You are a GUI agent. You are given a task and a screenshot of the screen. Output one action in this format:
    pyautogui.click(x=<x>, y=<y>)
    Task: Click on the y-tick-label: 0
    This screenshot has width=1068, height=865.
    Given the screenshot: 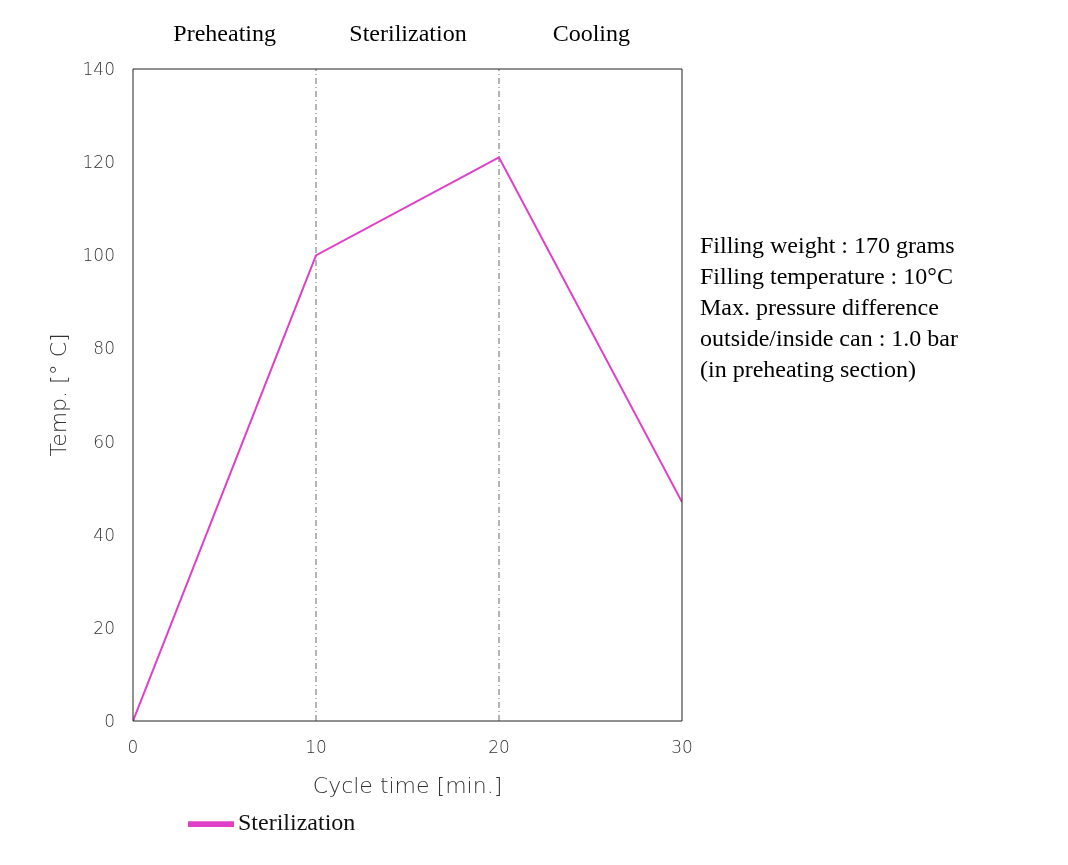 What is the action you would take?
    pyautogui.click(x=109, y=721)
    